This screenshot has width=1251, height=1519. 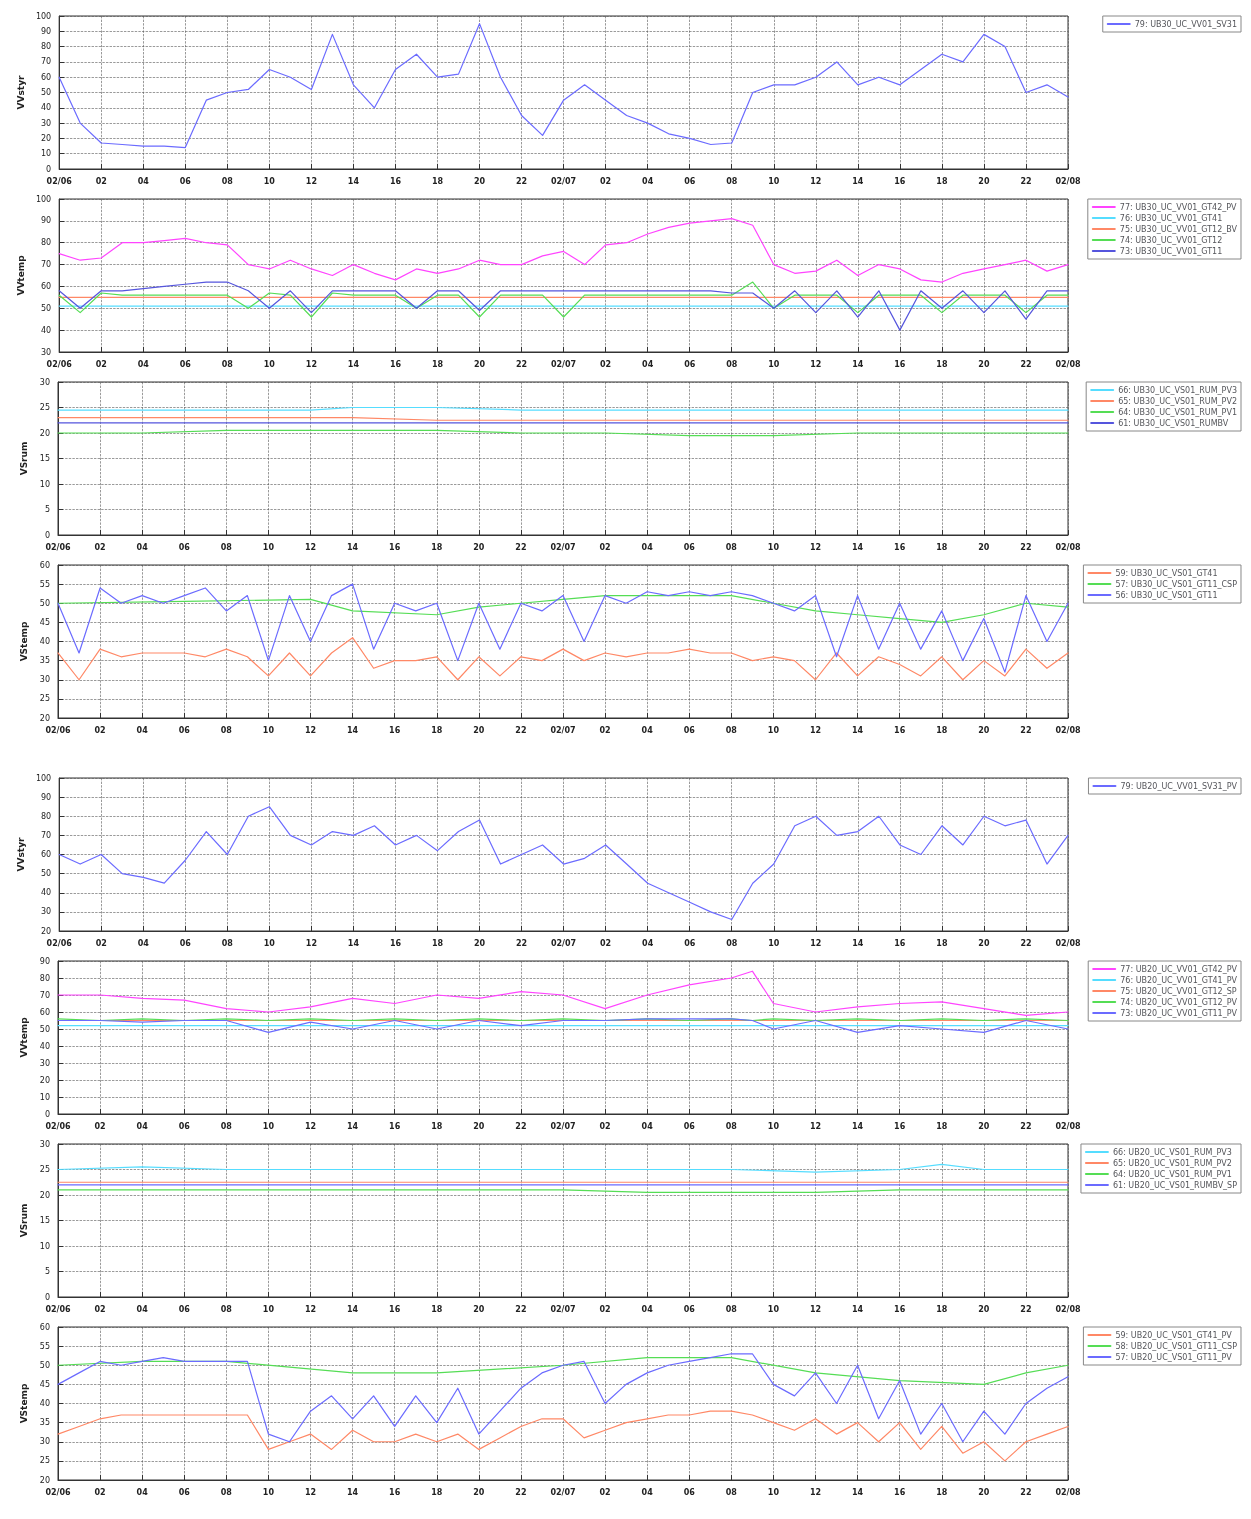 What do you see at coordinates (44, 407) in the screenshot?
I see `y-tick-label: 25` at bounding box center [44, 407].